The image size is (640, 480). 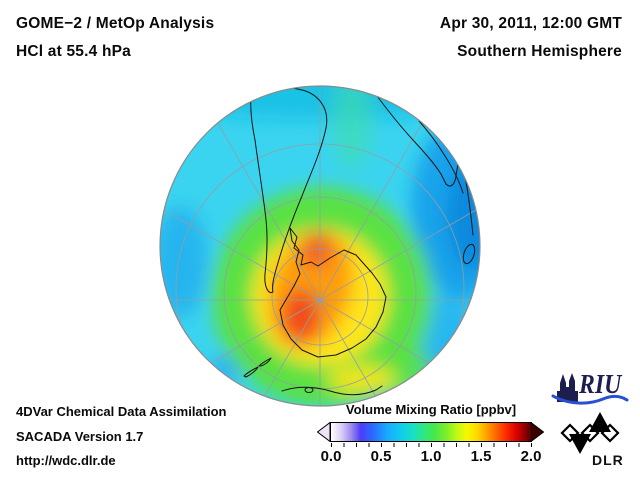 What do you see at coordinates (309, 390) in the screenshot?
I see `coastline-tasmania` at bounding box center [309, 390].